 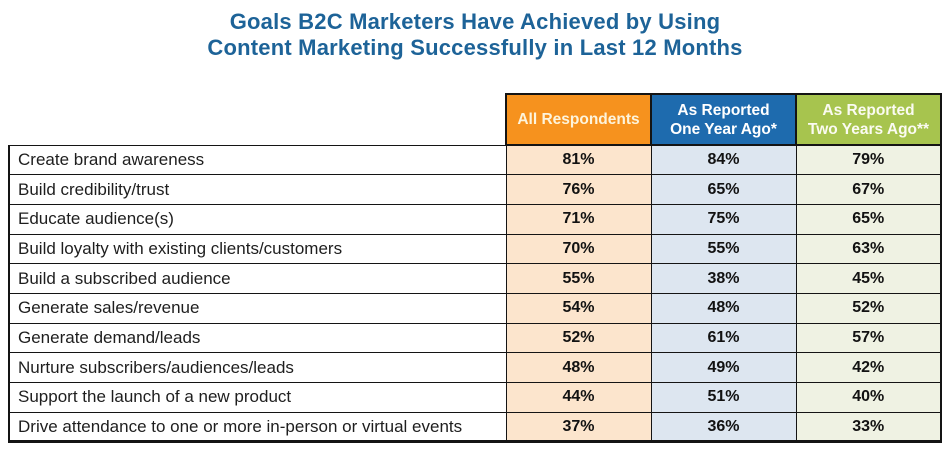 I want to click on value-cell-all-respondents: 48%, so click(x=578, y=367).